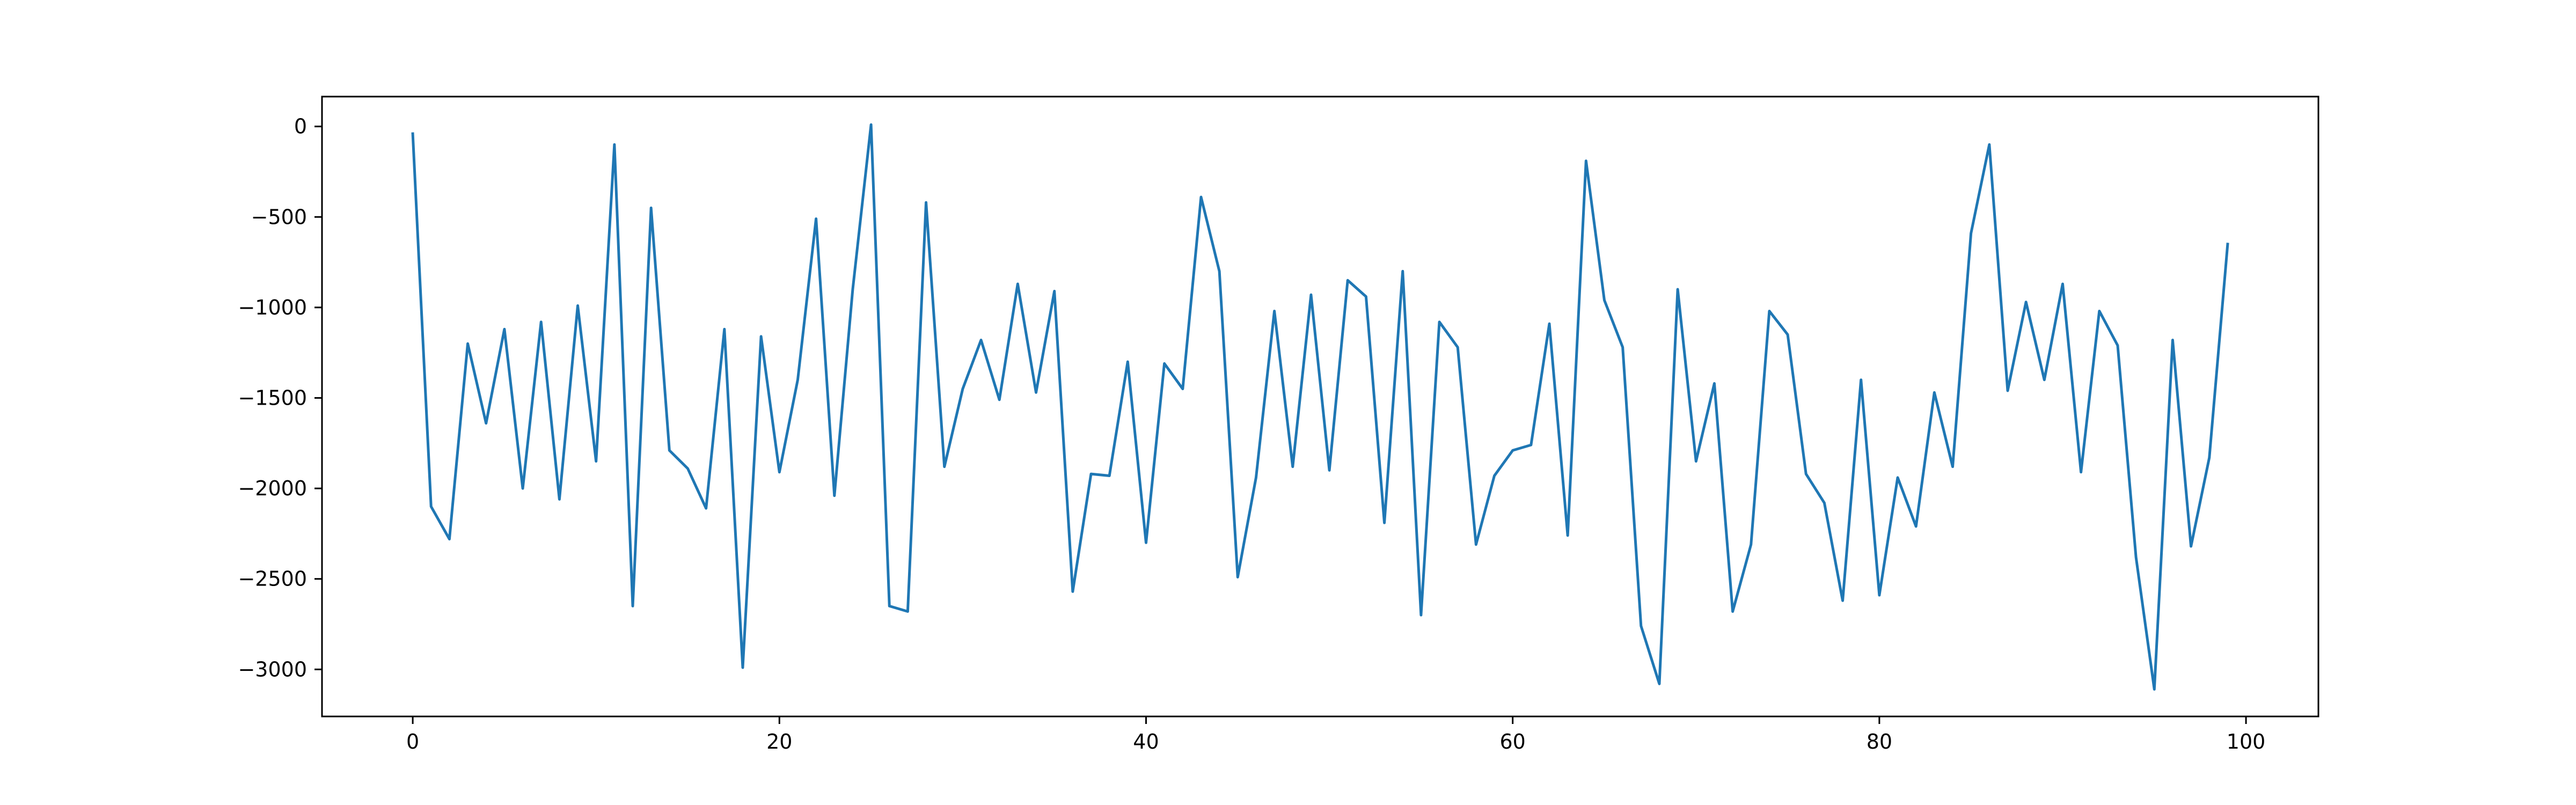 Image resolution: width=2576 pixels, height=805 pixels. What do you see at coordinates (779, 741) in the screenshot?
I see `x-tick-label: 20` at bounding box center [779, 741].